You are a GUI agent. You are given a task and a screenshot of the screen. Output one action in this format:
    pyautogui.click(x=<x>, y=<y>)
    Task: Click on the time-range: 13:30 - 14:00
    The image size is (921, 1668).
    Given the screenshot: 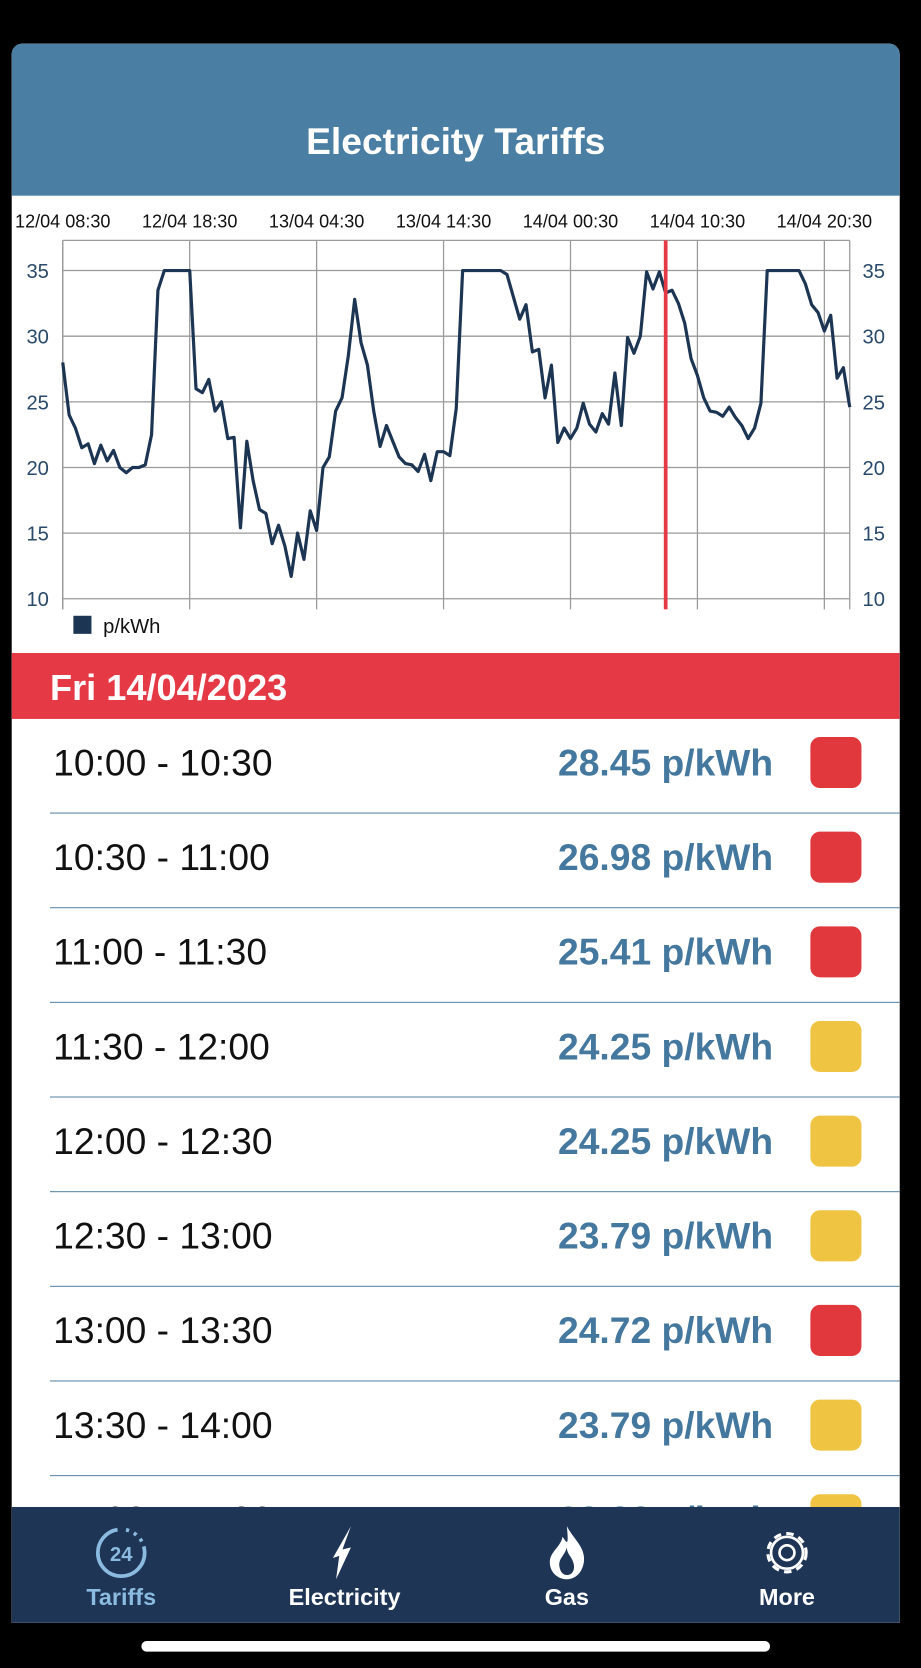 What is the action you would take?
    pyautogui.click(x=163, y=1425)
    